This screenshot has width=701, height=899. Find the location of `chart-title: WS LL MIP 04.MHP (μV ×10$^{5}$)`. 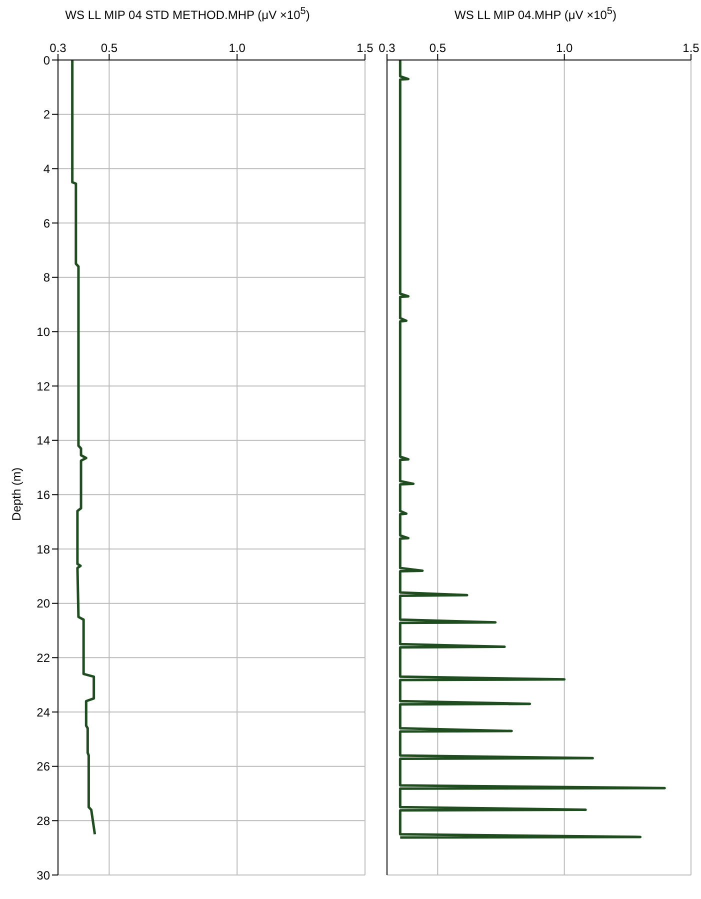

chart-title: WS LL MIP 04.MHP (μV ×10$^{5}$) is located at coordinates (536, 14).